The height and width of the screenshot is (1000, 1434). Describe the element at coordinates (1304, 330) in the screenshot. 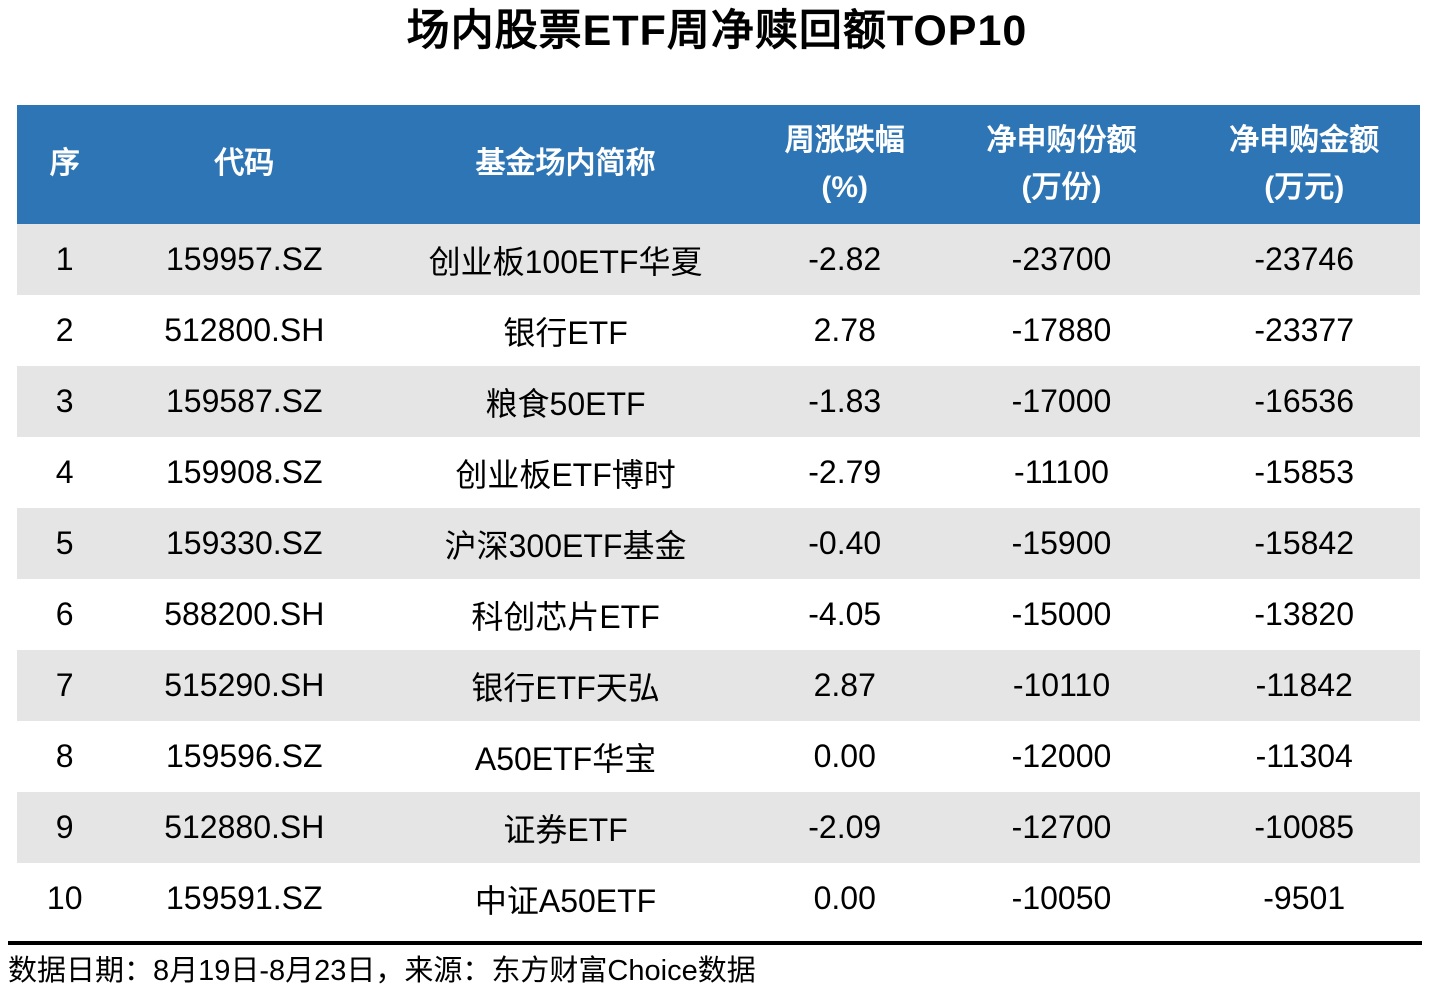

I see `cell-amount: -23377` at that location.